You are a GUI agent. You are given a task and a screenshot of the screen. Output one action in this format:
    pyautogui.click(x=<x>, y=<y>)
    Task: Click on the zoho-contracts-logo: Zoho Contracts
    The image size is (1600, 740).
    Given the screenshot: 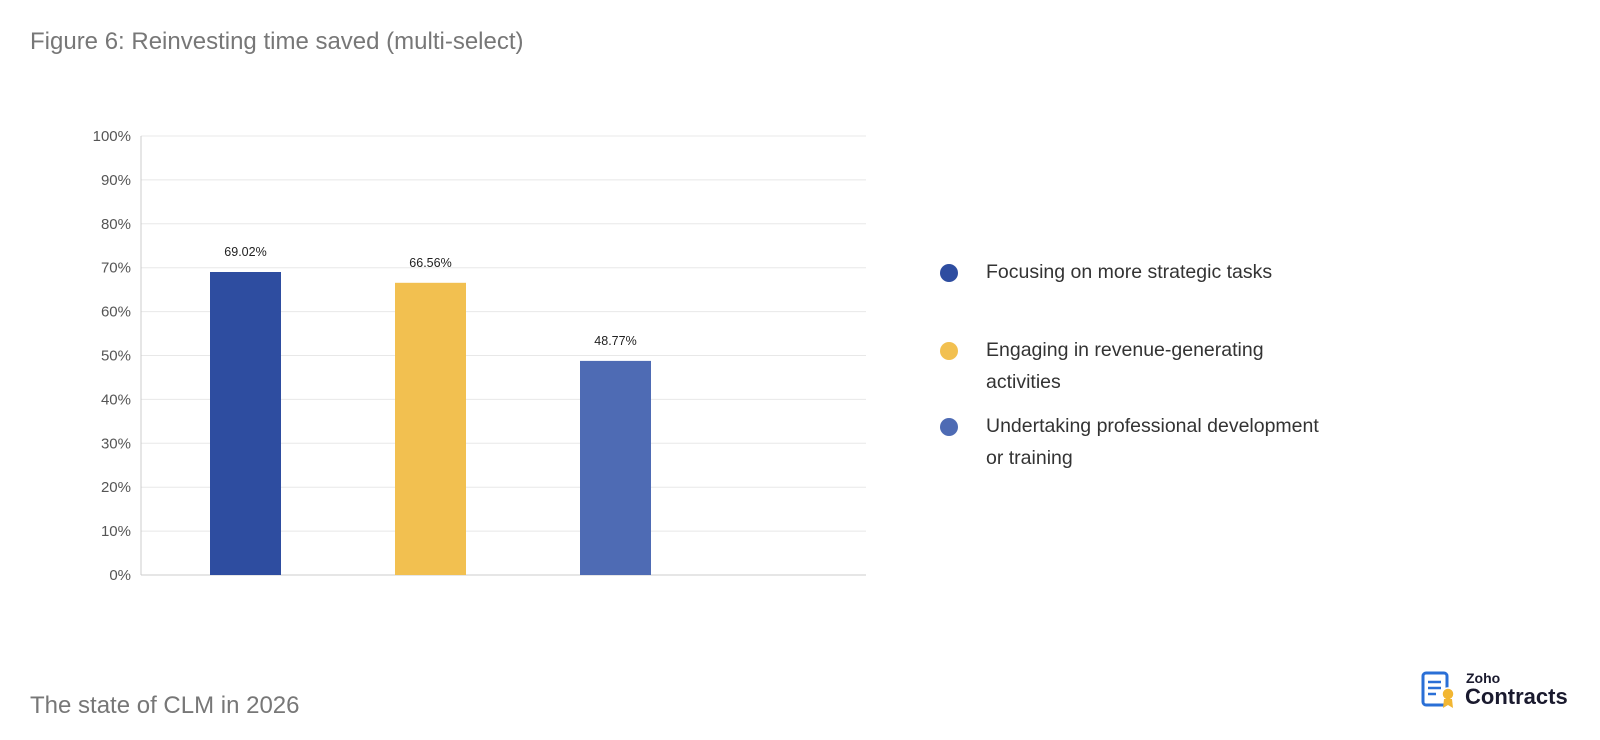 What is the action you would take?
    pyautogui.click(x=1505, y=692)
    